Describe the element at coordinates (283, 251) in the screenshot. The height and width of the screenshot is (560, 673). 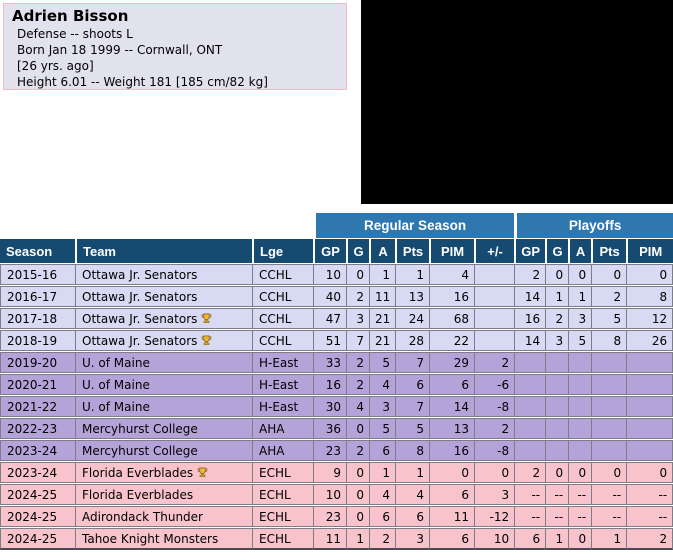
I see `column-header-lge: Lge` at that location.